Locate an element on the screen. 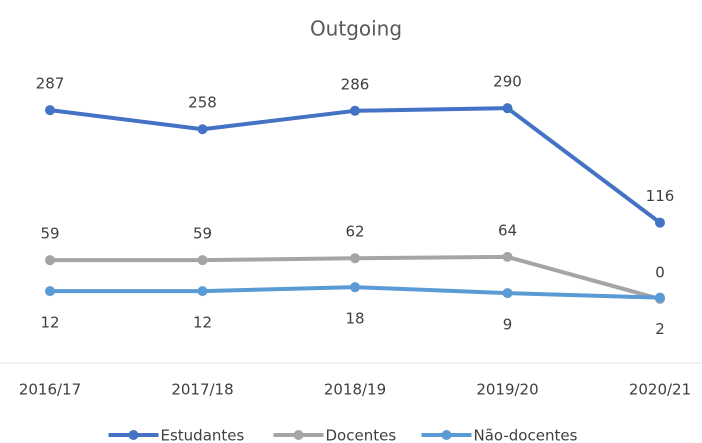  data-label: 2 is located at coordinates (660, 329).